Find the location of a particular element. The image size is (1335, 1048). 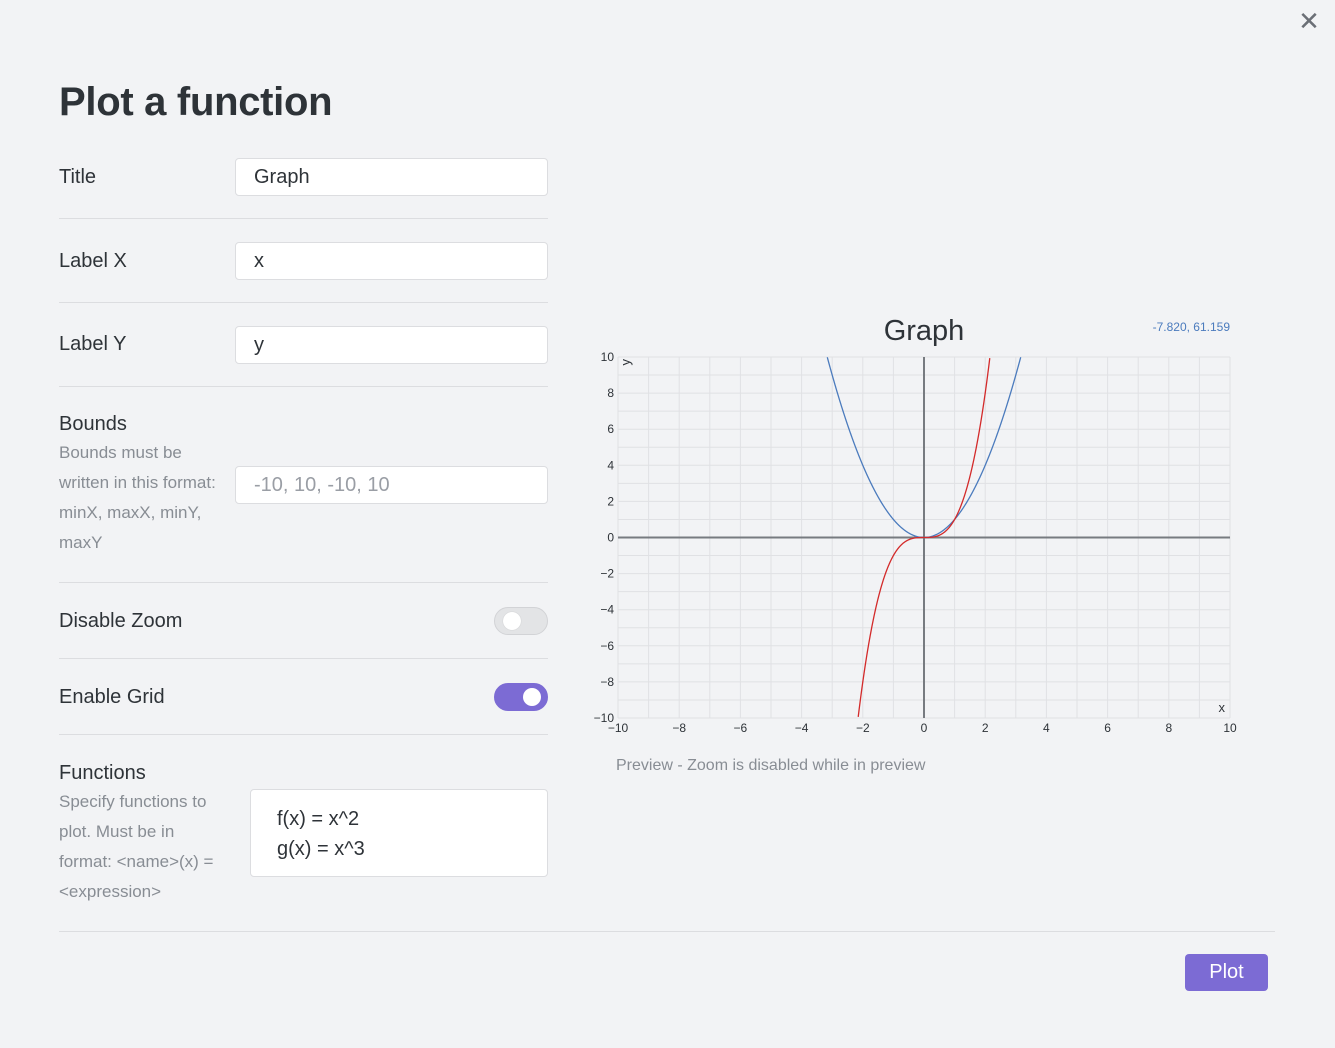

x-tick-label: 4 is located at coordinates (1046, 728).